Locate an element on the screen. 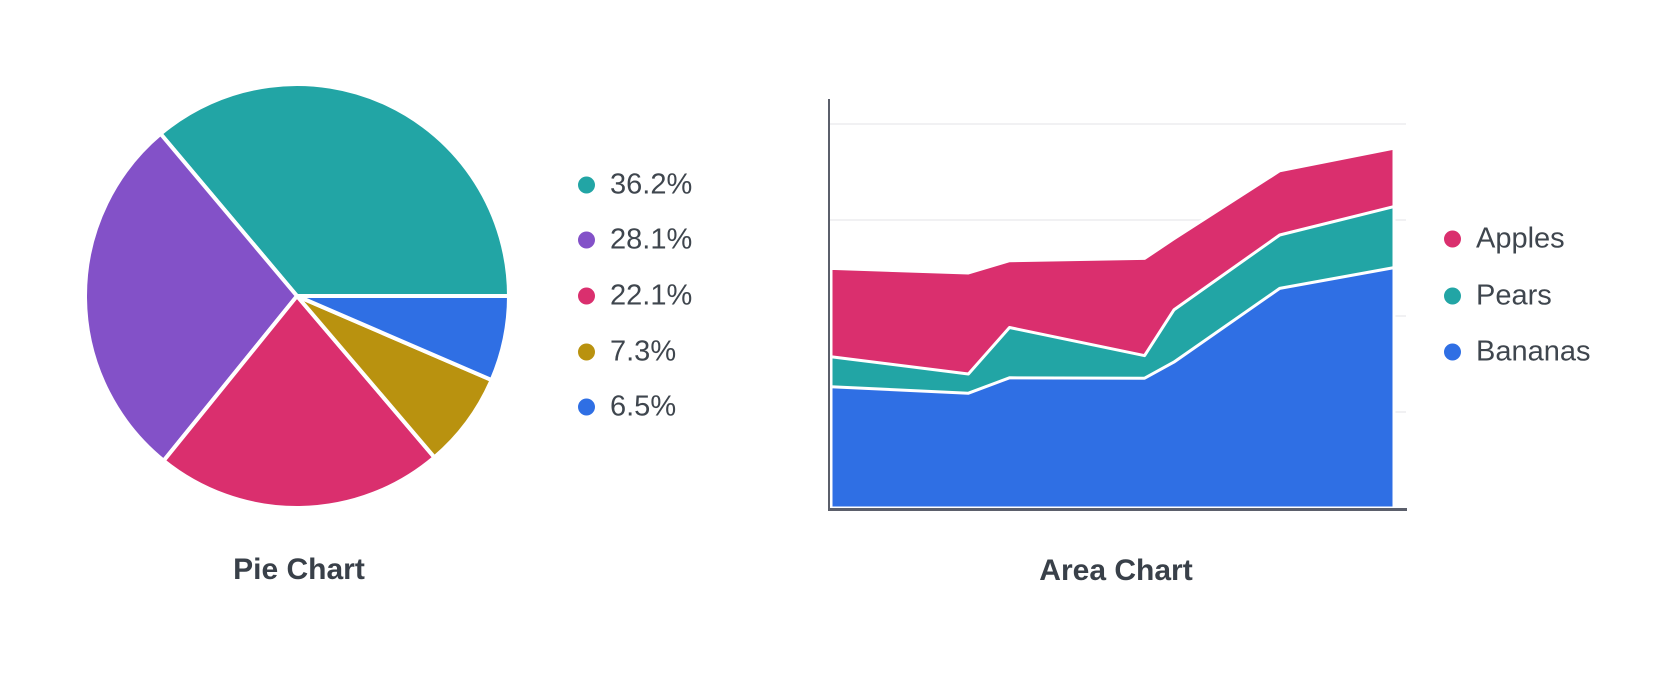 Image resolution: width=1672 pixels, height=678 pixels. blue-legend-dot is located at coordinates (586, 407).